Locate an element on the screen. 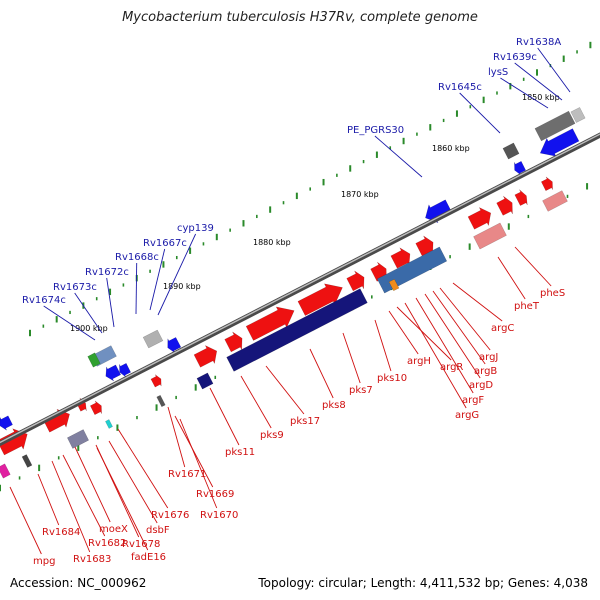  kbp-label: 1860 kbp is located at coordinates (451, 148).